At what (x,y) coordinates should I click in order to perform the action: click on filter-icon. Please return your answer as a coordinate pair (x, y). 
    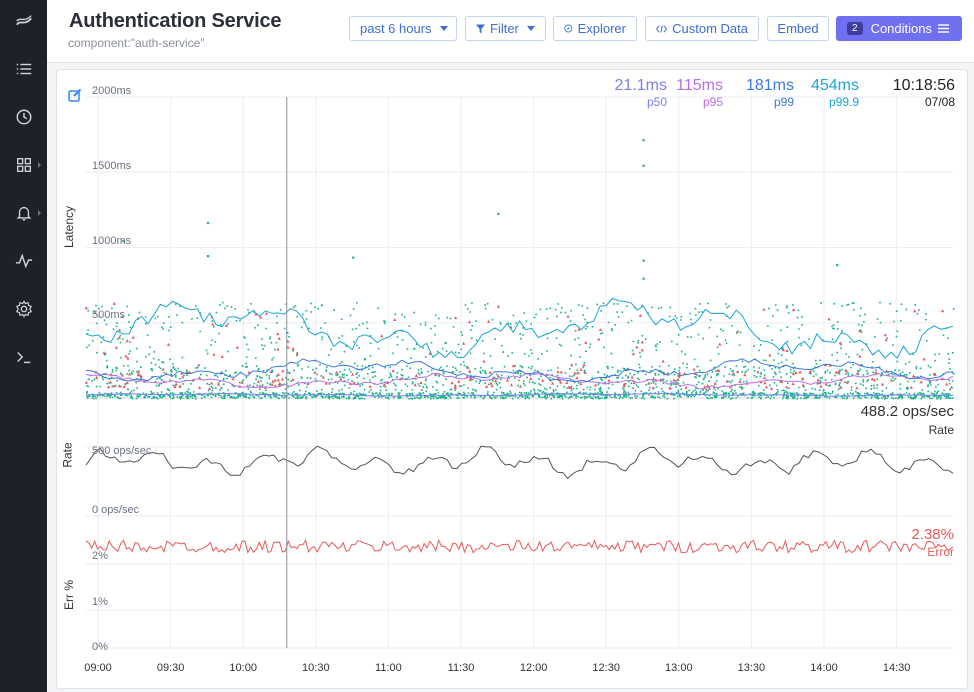
    Looking at the image, I should click on (480, 28).